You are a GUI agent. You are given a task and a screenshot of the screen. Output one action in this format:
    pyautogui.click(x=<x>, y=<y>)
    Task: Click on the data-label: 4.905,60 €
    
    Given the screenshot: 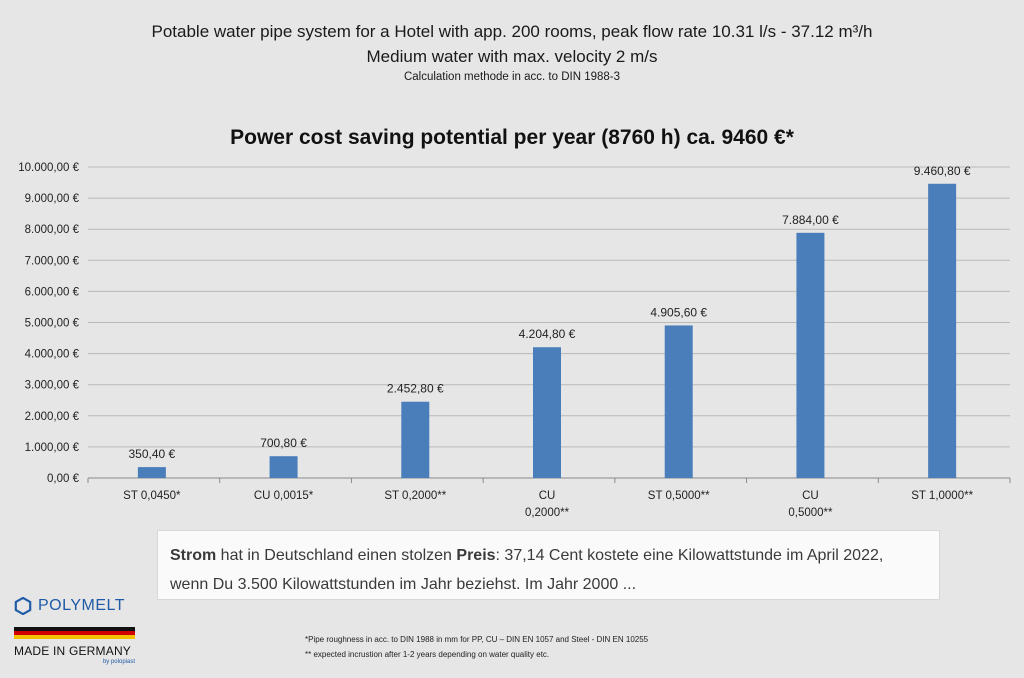 What is the action you would take?
    pyautogui.click(x=678, y=312)
    